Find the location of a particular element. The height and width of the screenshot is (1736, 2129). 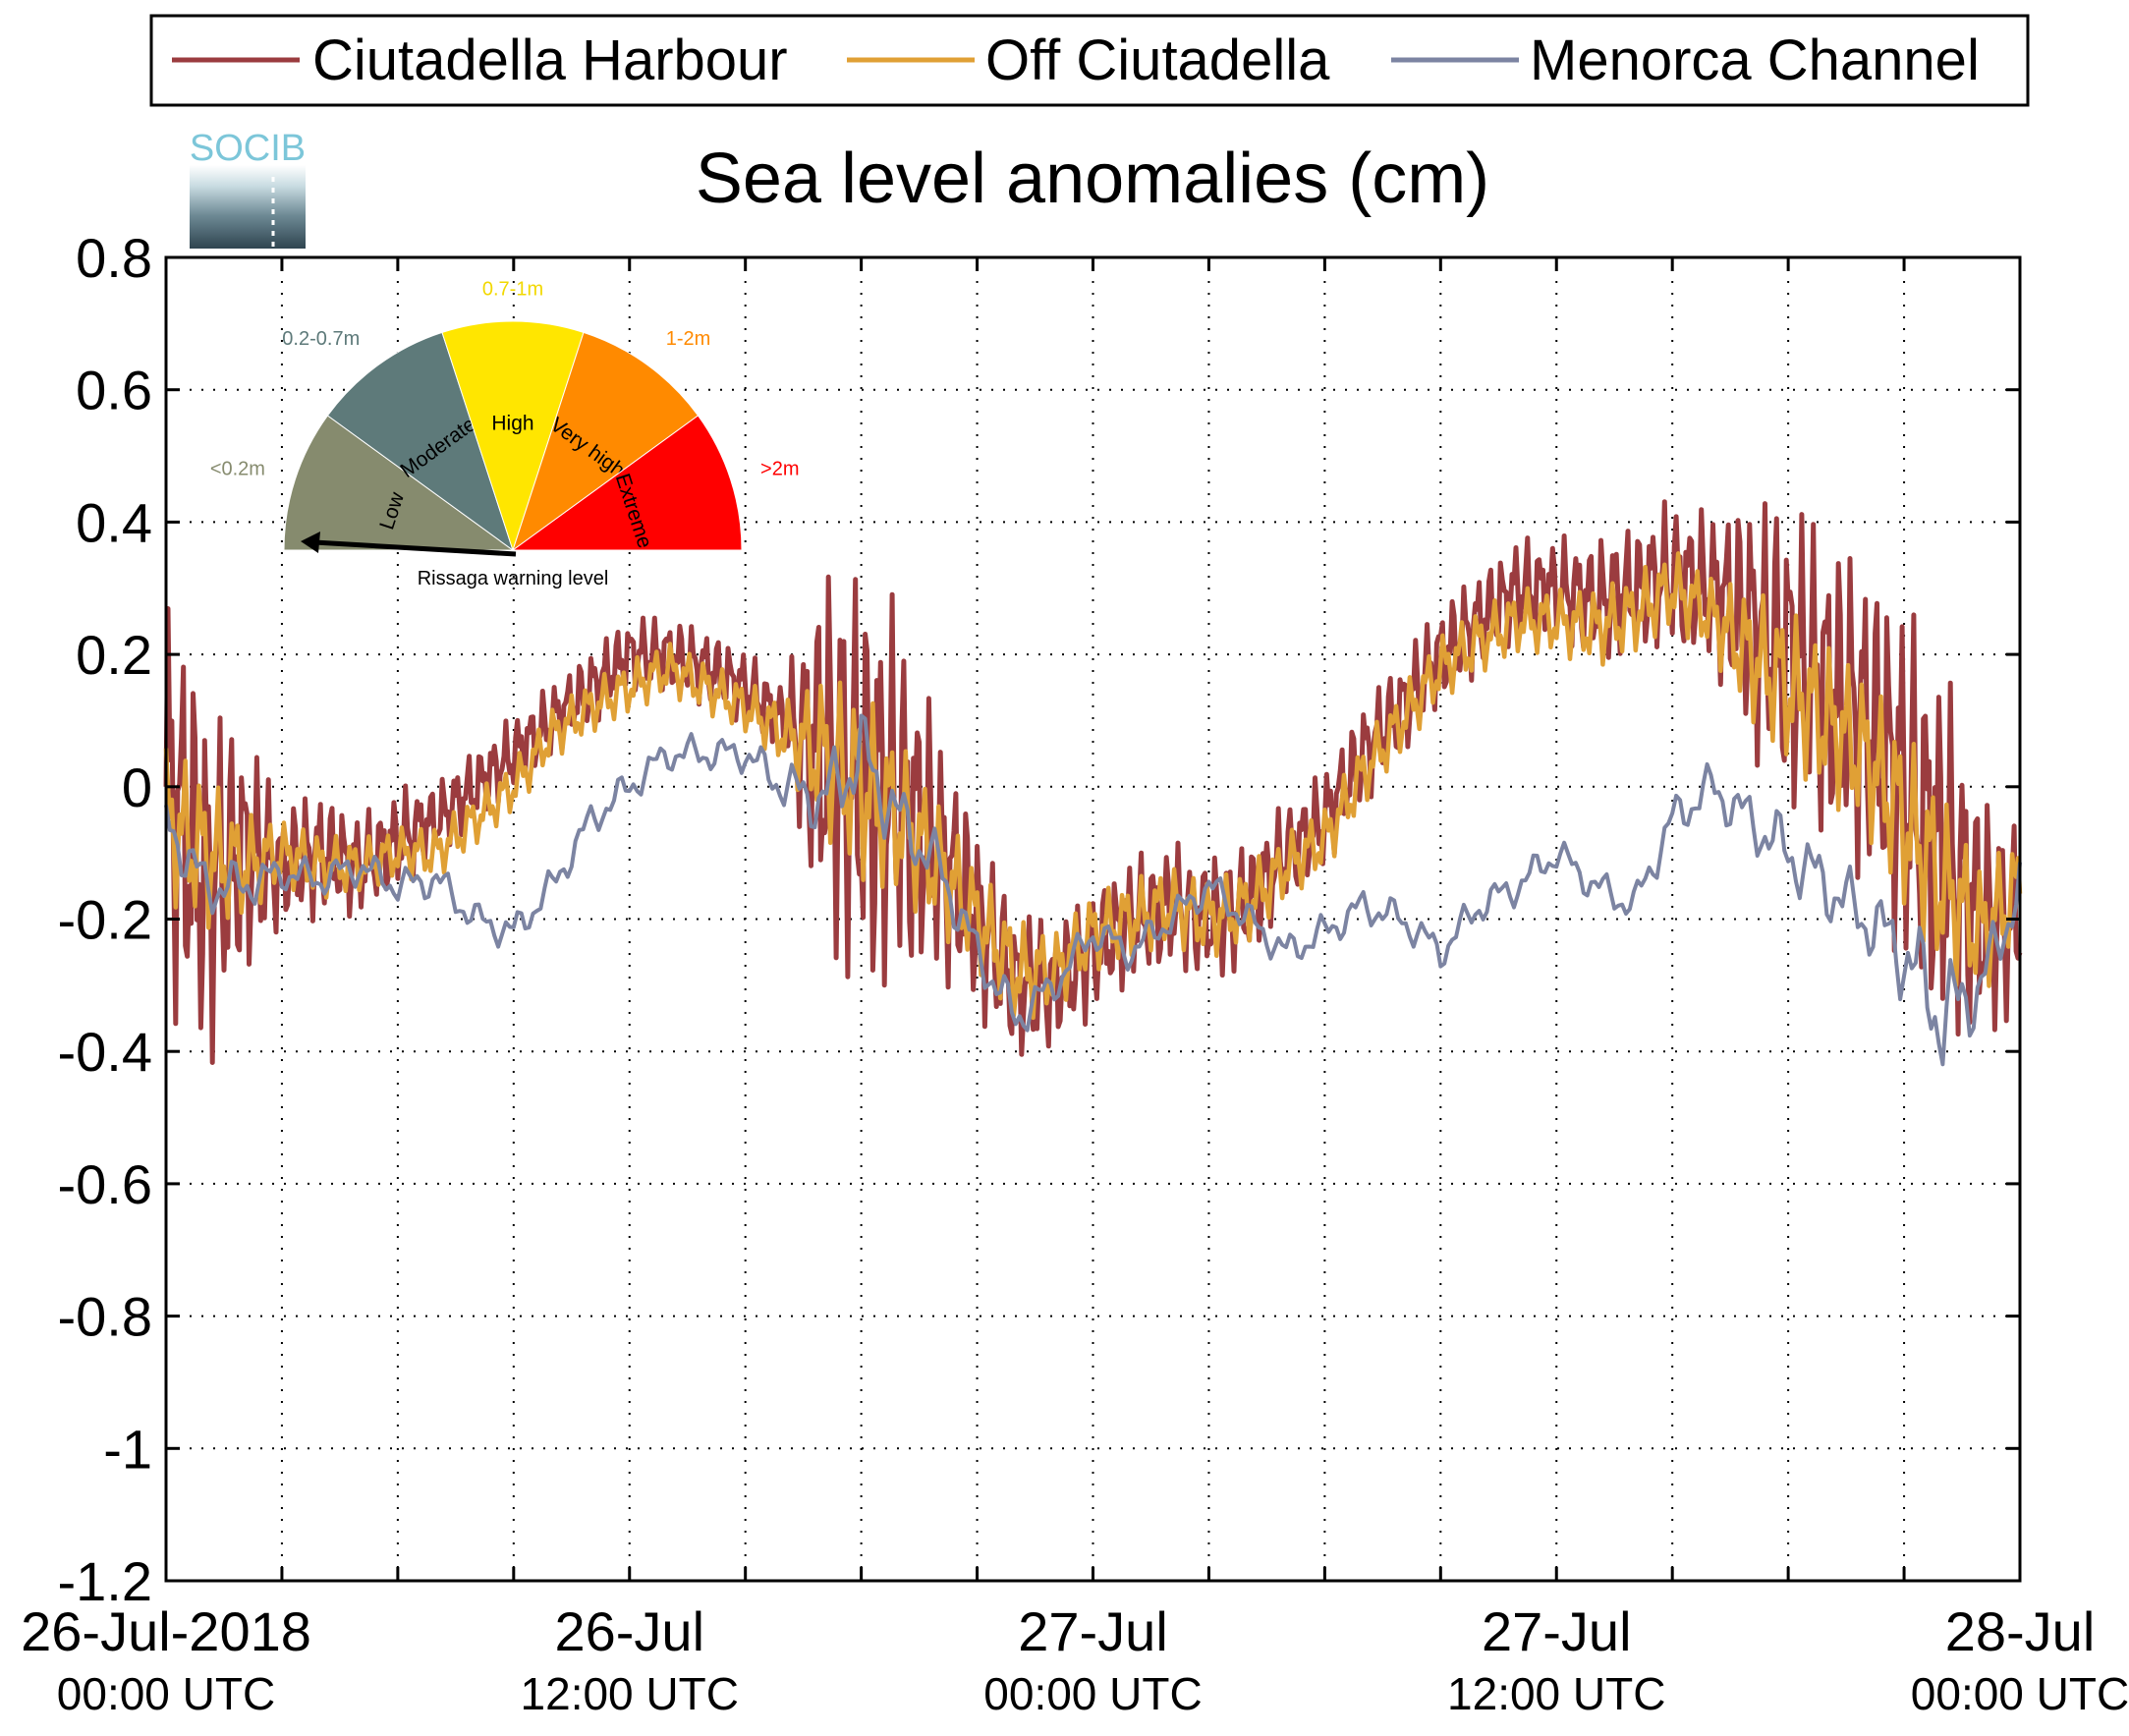

y-axis-tick-labels: 0.8 0.6 0.4 0.2 0 -0.2 -0.4 -0.6 -0.8 -1 -1.2 is located at coordinates (106, 919).